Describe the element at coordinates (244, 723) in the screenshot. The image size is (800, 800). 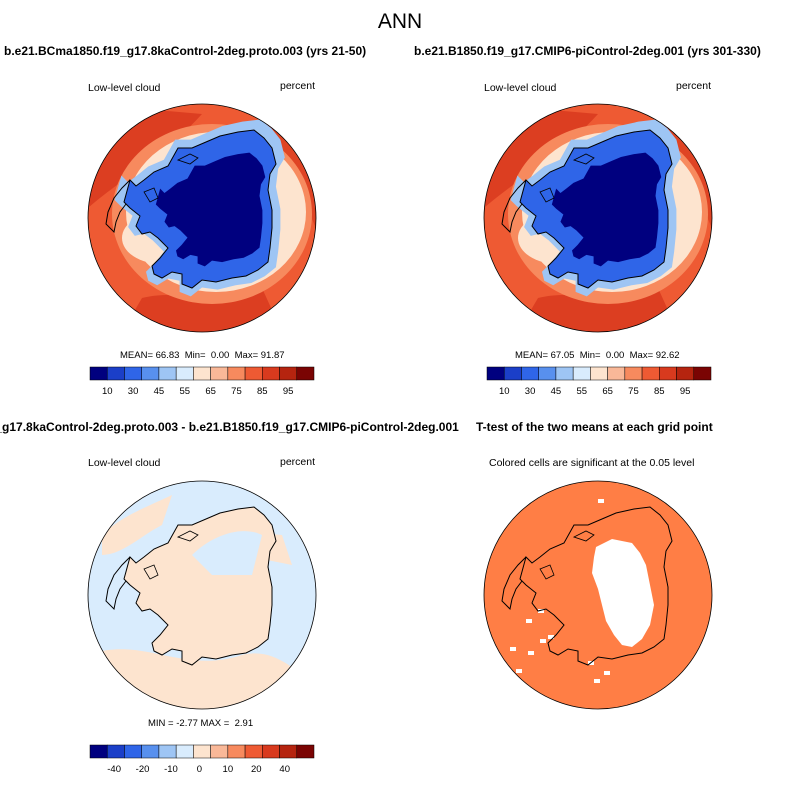
I see `max-value: 2.91` at that location.